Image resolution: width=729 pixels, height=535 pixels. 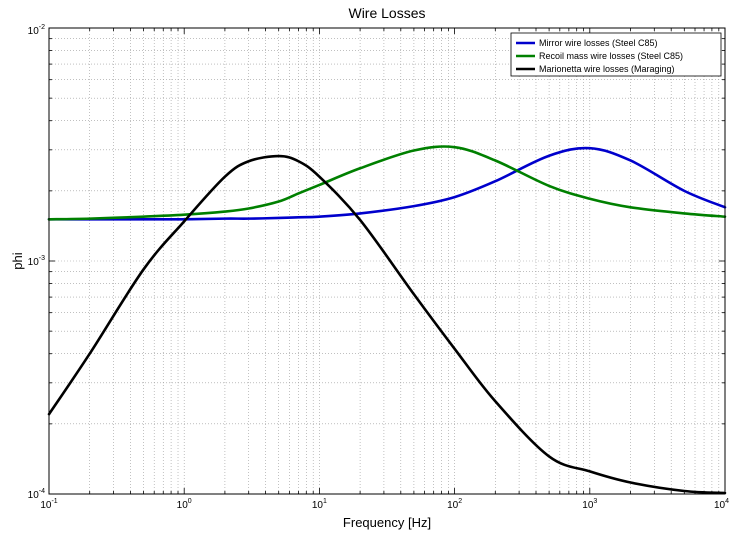 What do you see at coordinates (387, 522) in the screenshot?
I see `x-axis-label: Frequency [Hz]` at bounding box center [387, 522].